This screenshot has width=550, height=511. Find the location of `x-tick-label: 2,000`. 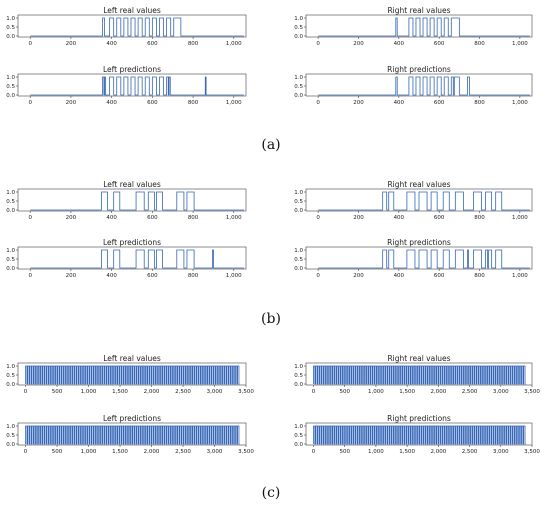

x-tick-label: 2,000 is located at coordinates (152, 452).